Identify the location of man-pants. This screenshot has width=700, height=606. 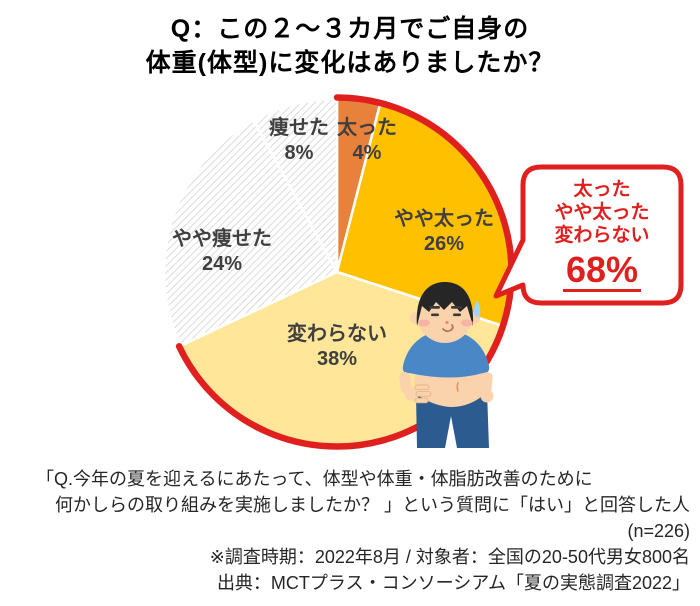
(452, 419).